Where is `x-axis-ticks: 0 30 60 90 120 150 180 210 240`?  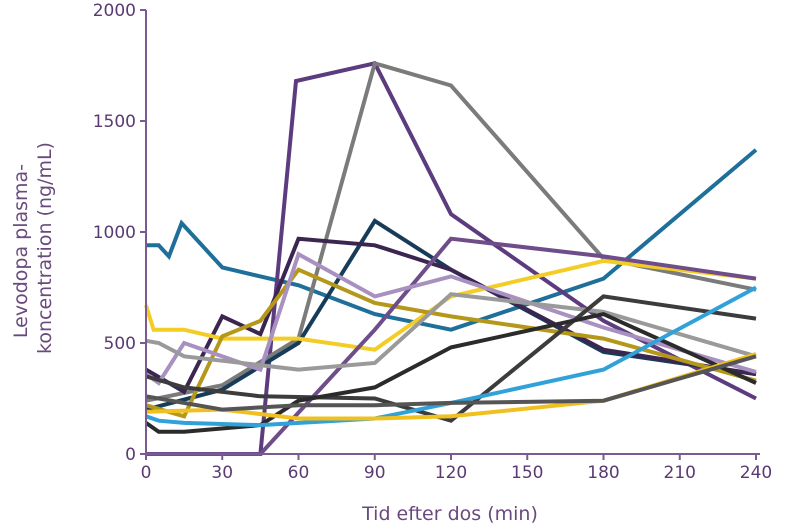
x-axis-ticks: 0 30 60 90 120 150 180 210 240 is located at coordinates (456, 468).